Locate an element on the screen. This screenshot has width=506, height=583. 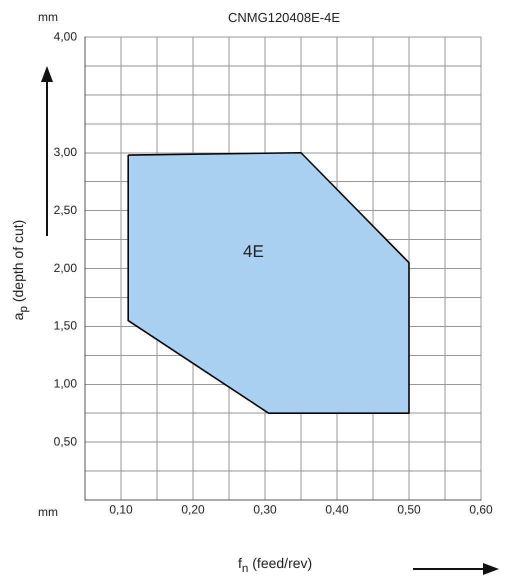
x-tick-label: 0,20 is located at coordinates (193, 509).